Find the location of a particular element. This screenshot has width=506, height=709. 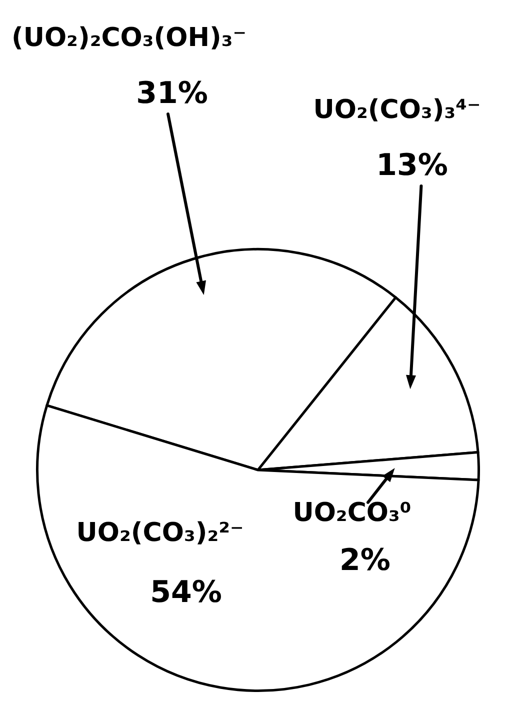

data-label: 54% is located at coordinates (186, 592).